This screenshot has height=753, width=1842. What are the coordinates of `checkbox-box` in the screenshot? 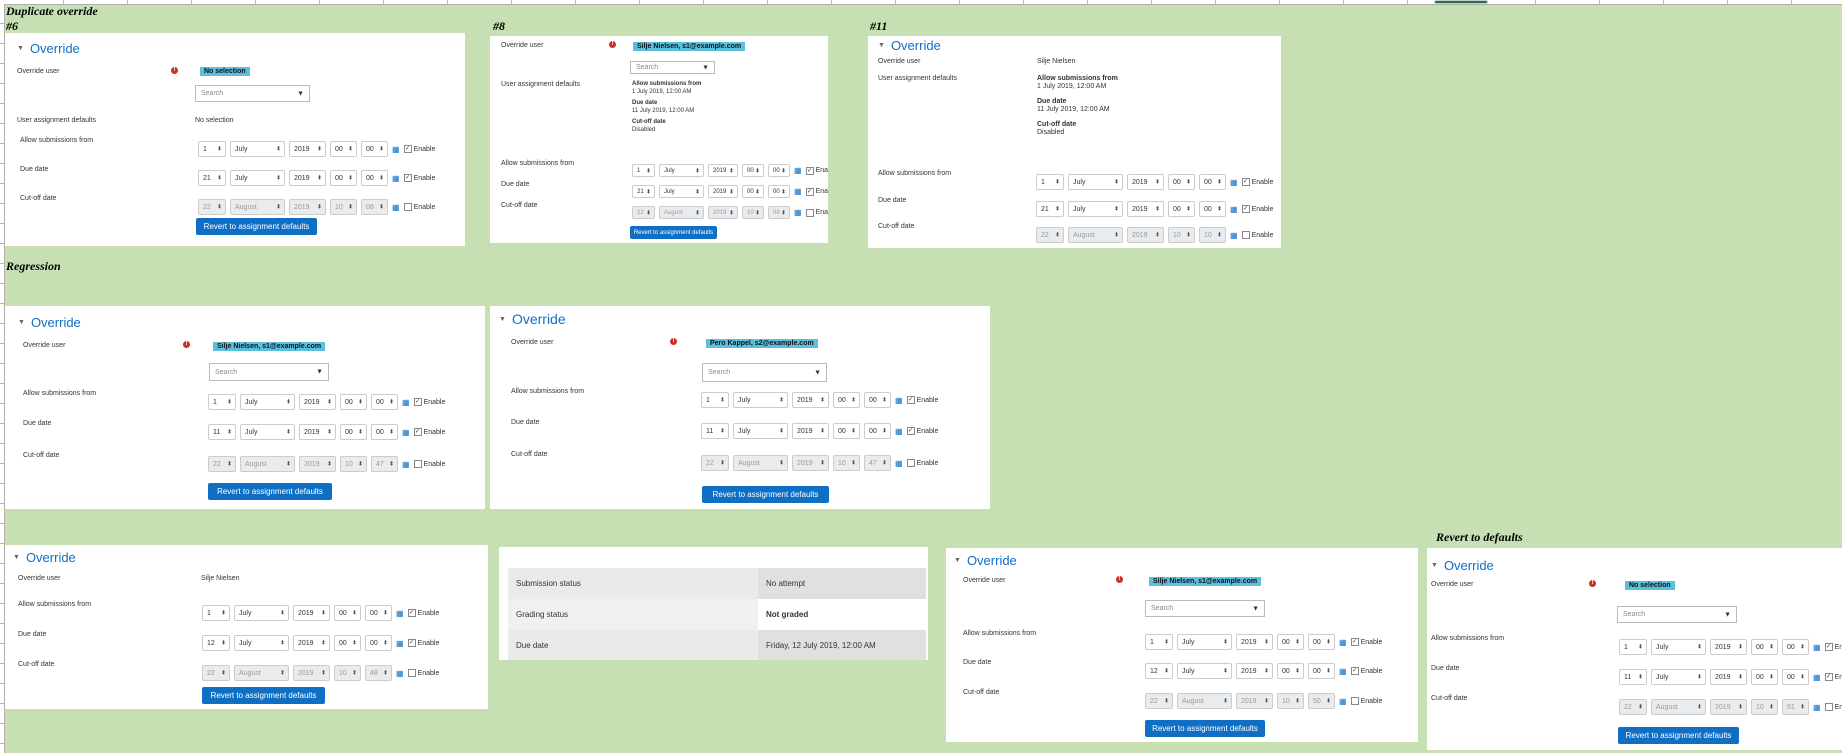 It's located at (1828, 707).